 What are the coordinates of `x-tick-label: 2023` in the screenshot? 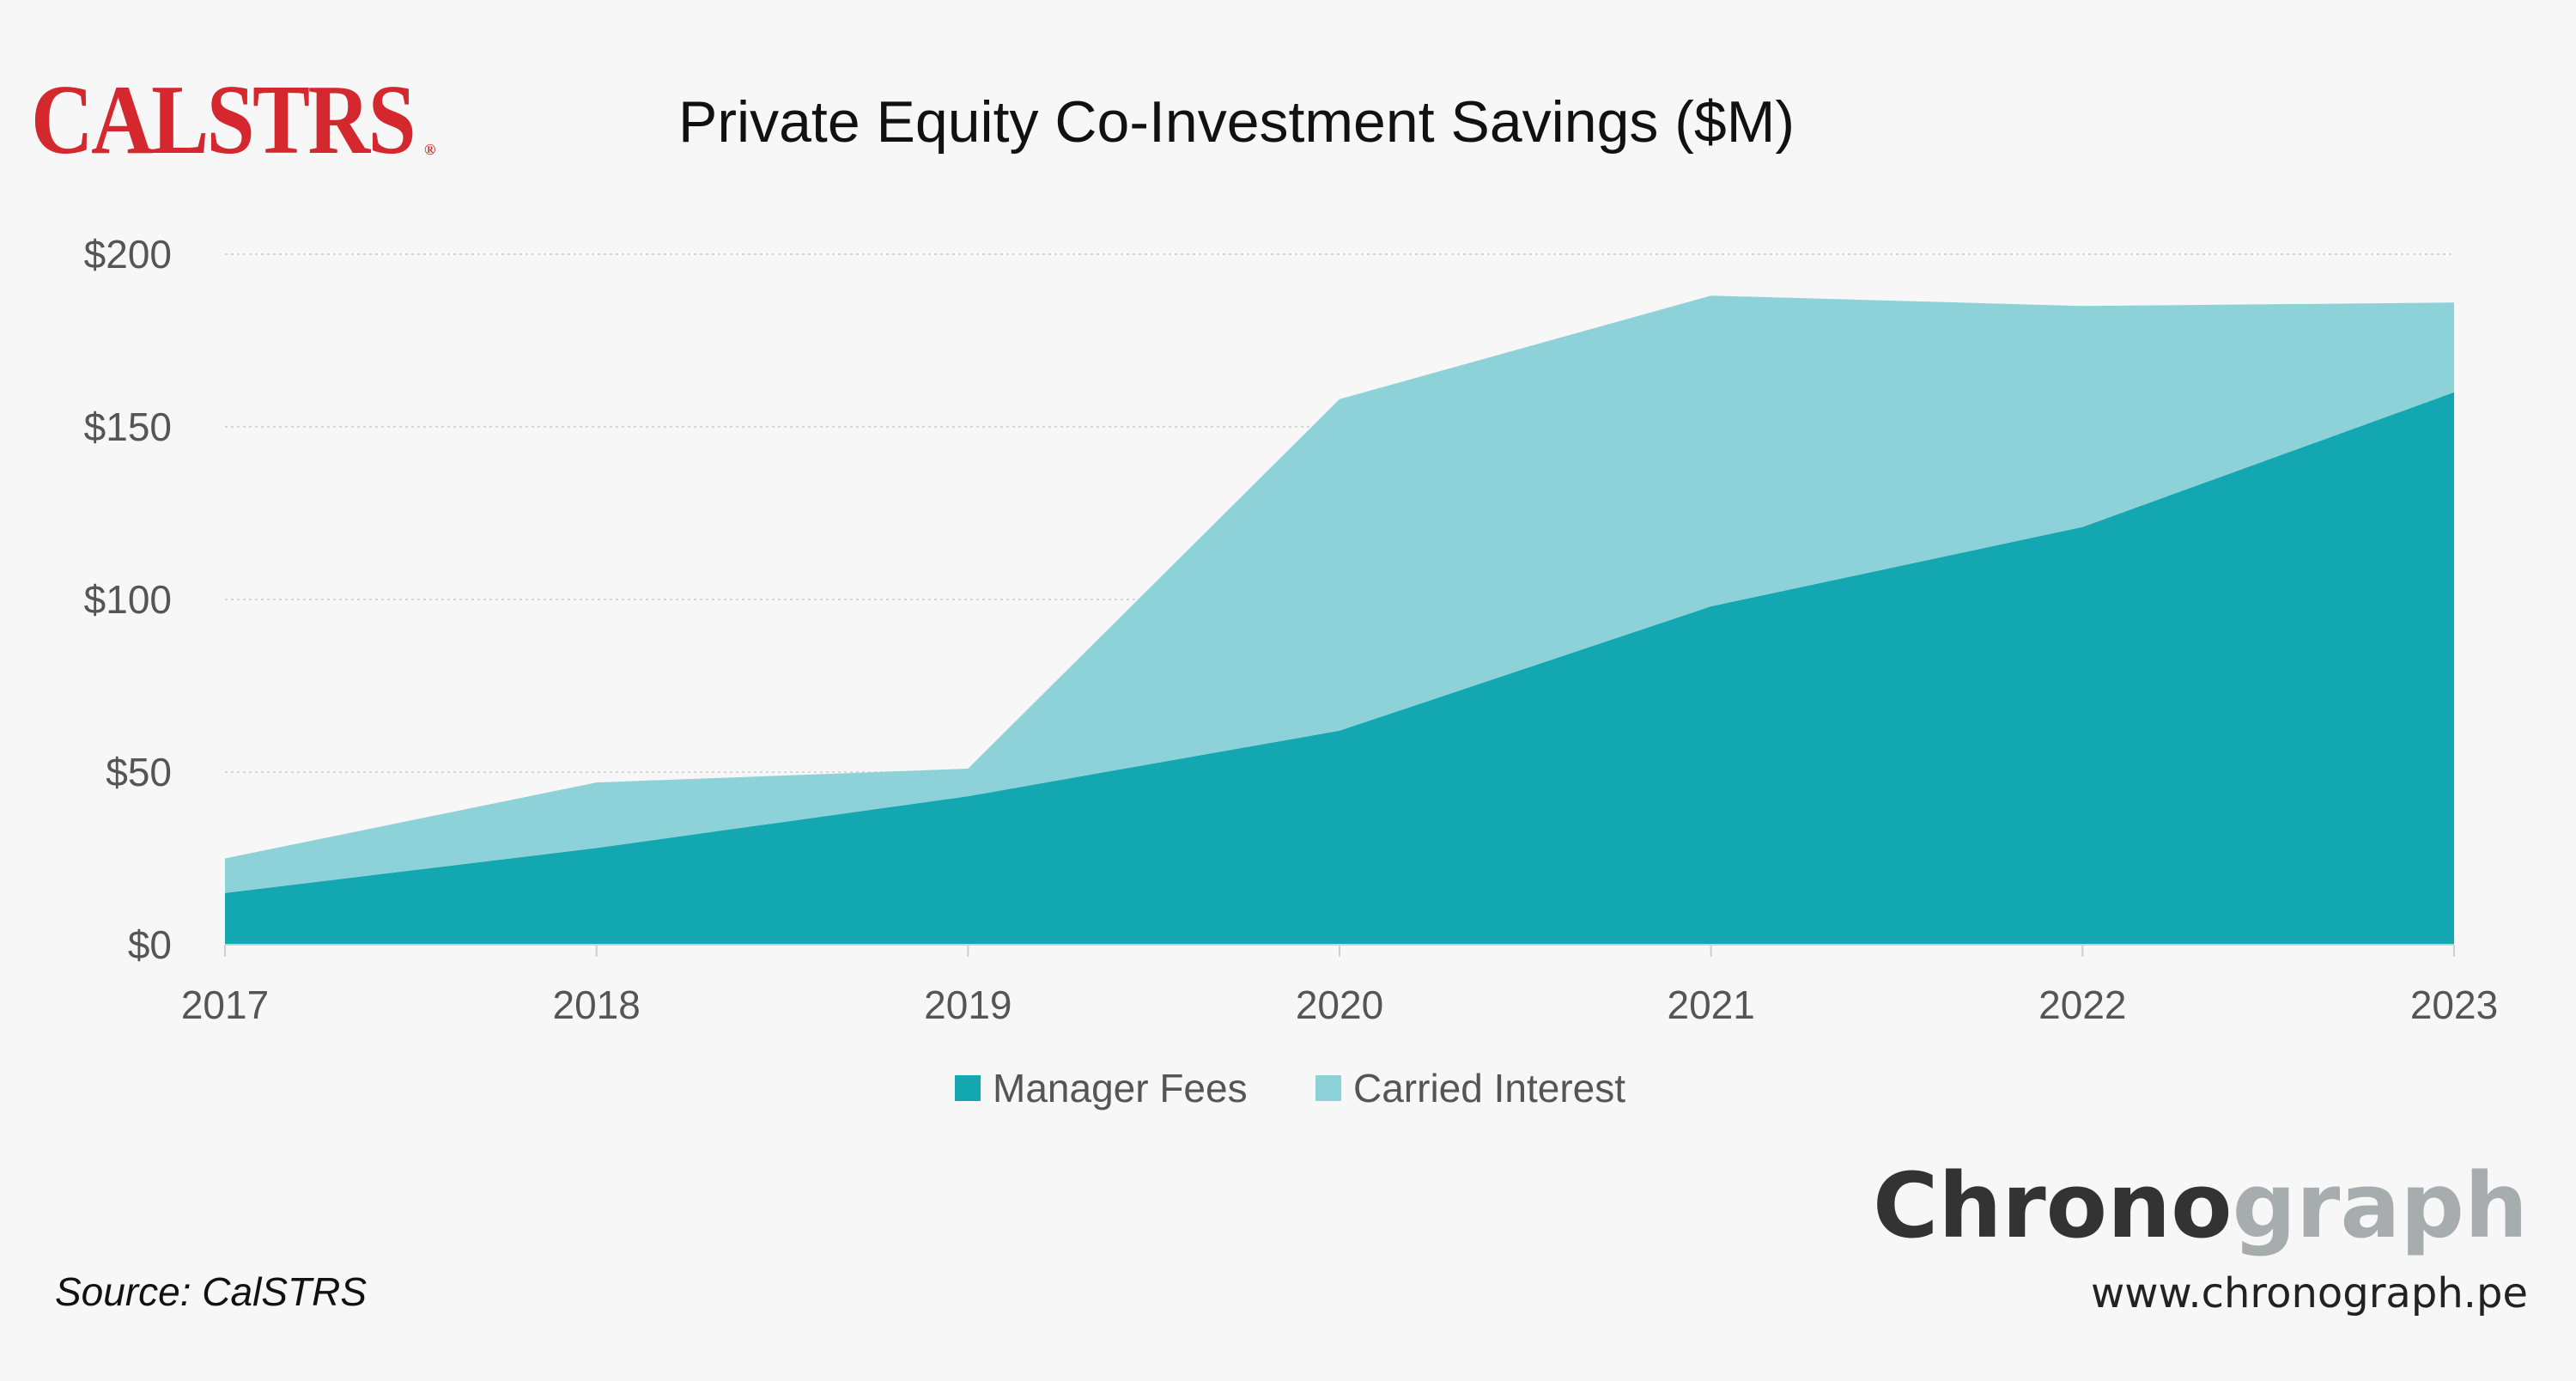 It's located at (2454, 1005).